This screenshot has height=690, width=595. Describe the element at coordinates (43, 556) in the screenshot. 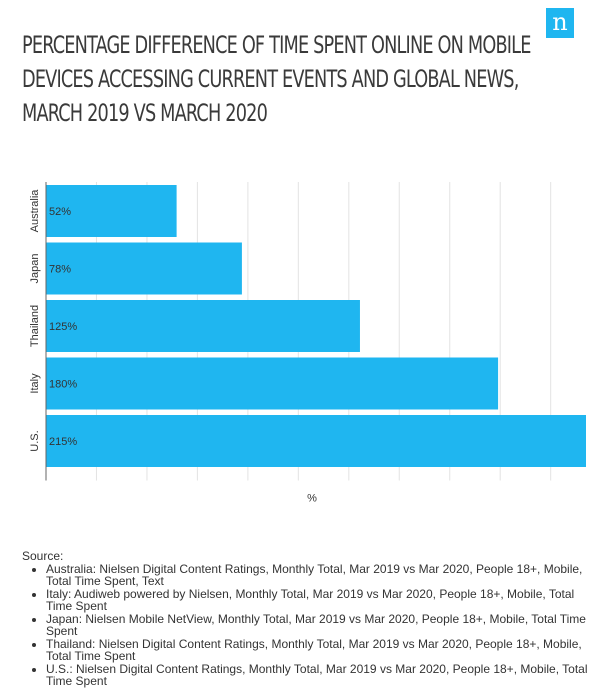

I see `source-heading: Source:` at that location.